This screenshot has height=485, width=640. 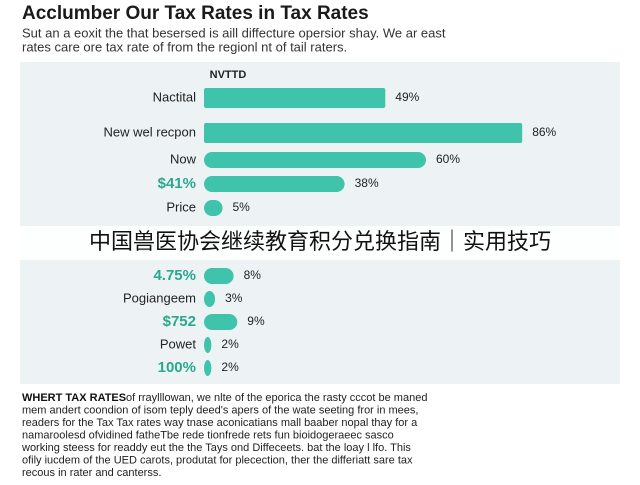 I want to click on footer-lead: WHERT TAX RATES, so click(x=74, y=398).